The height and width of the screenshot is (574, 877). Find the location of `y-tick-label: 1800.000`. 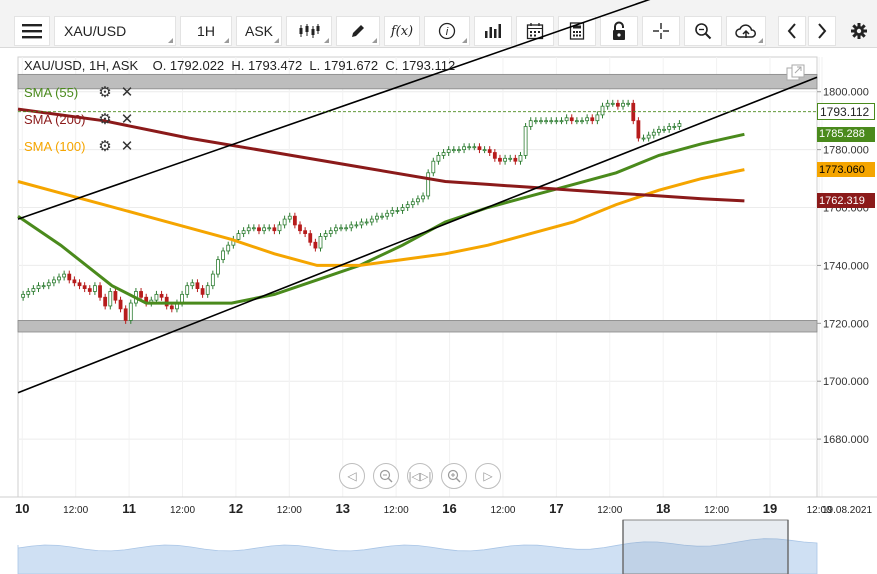

y-tick-label: 1800.000 is located at coordinates (846, 93).